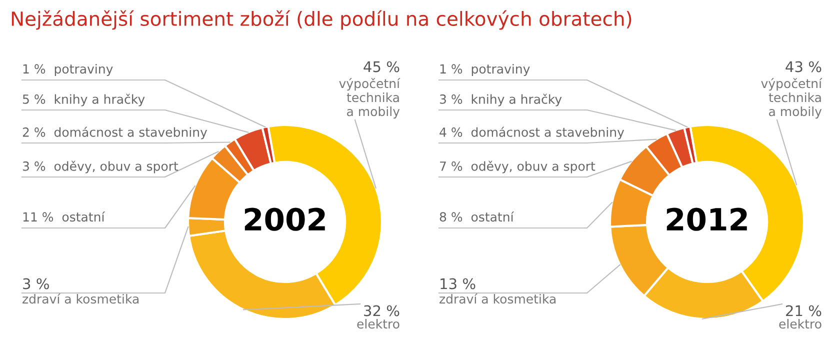  I want to click on data-label: 13 %, so click(458, 284).